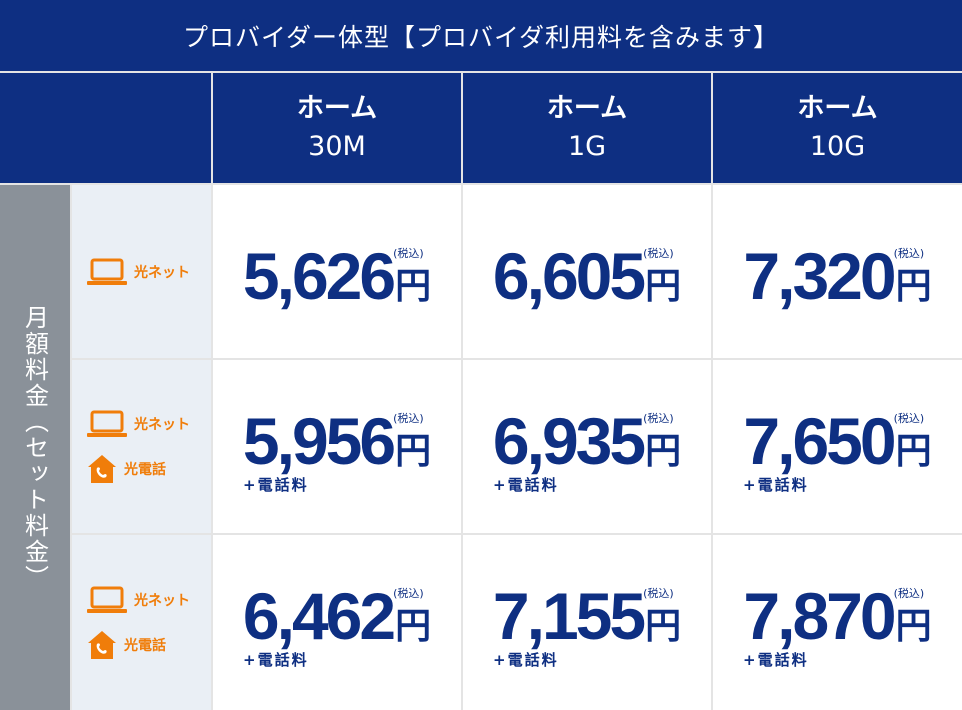  What do you see at coordinates (337, 128) in the screenshot?
I see `plan-header-30m: ホーム 30M` at bounding box center [337, 128].